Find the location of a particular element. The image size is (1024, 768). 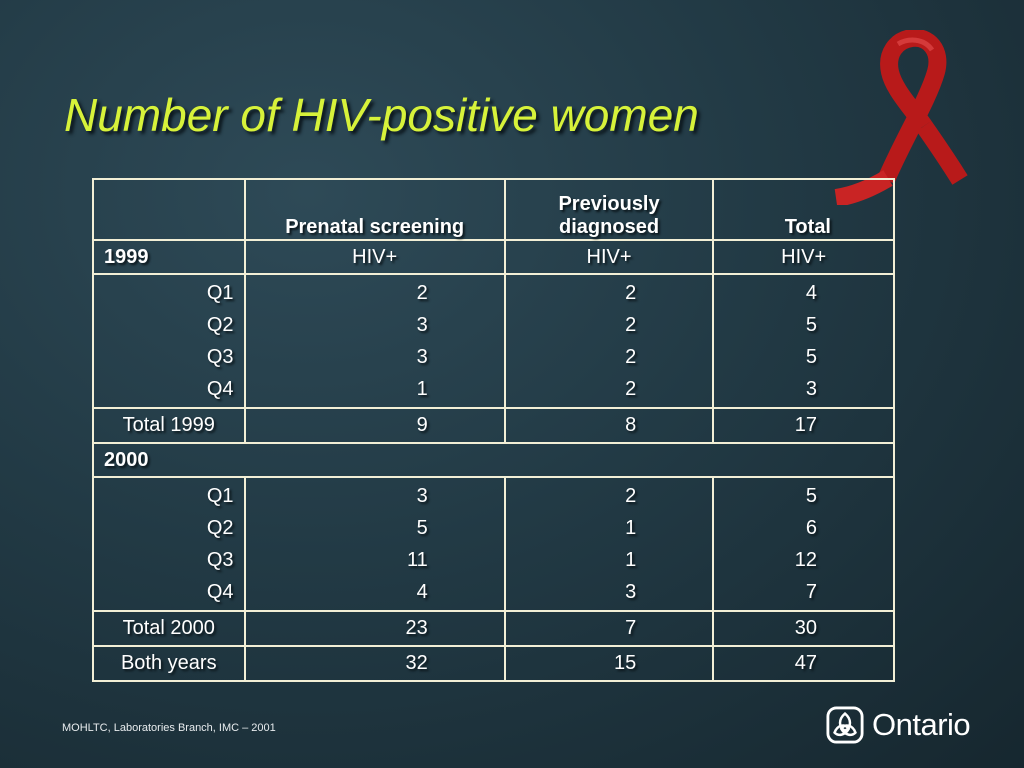

year-label: 2000 is located at coordinates (493, 460).